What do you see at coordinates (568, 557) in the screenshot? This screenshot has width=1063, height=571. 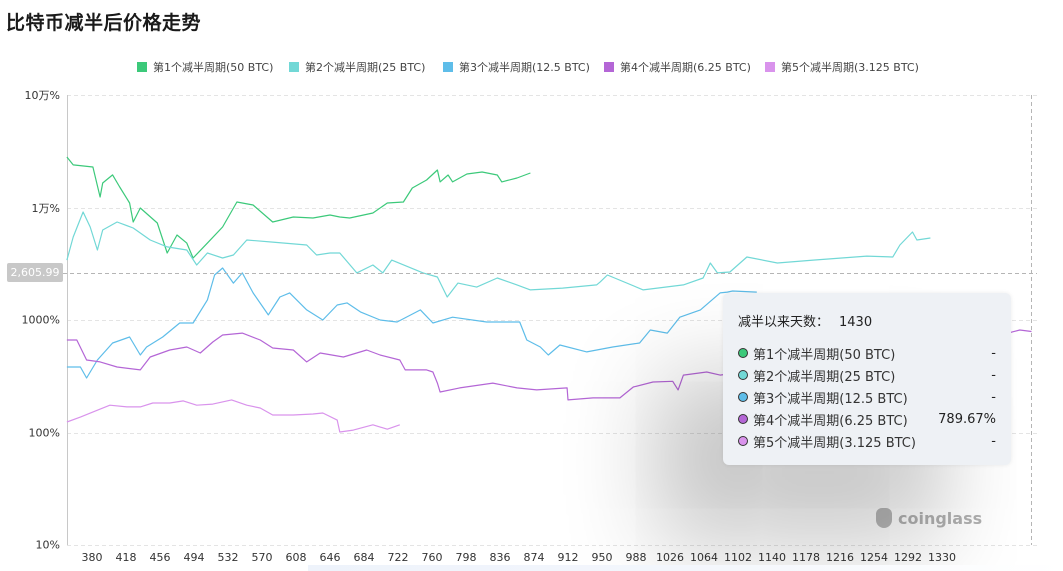 I see `x-tick-label: 912` at bounding box center [568, 557].